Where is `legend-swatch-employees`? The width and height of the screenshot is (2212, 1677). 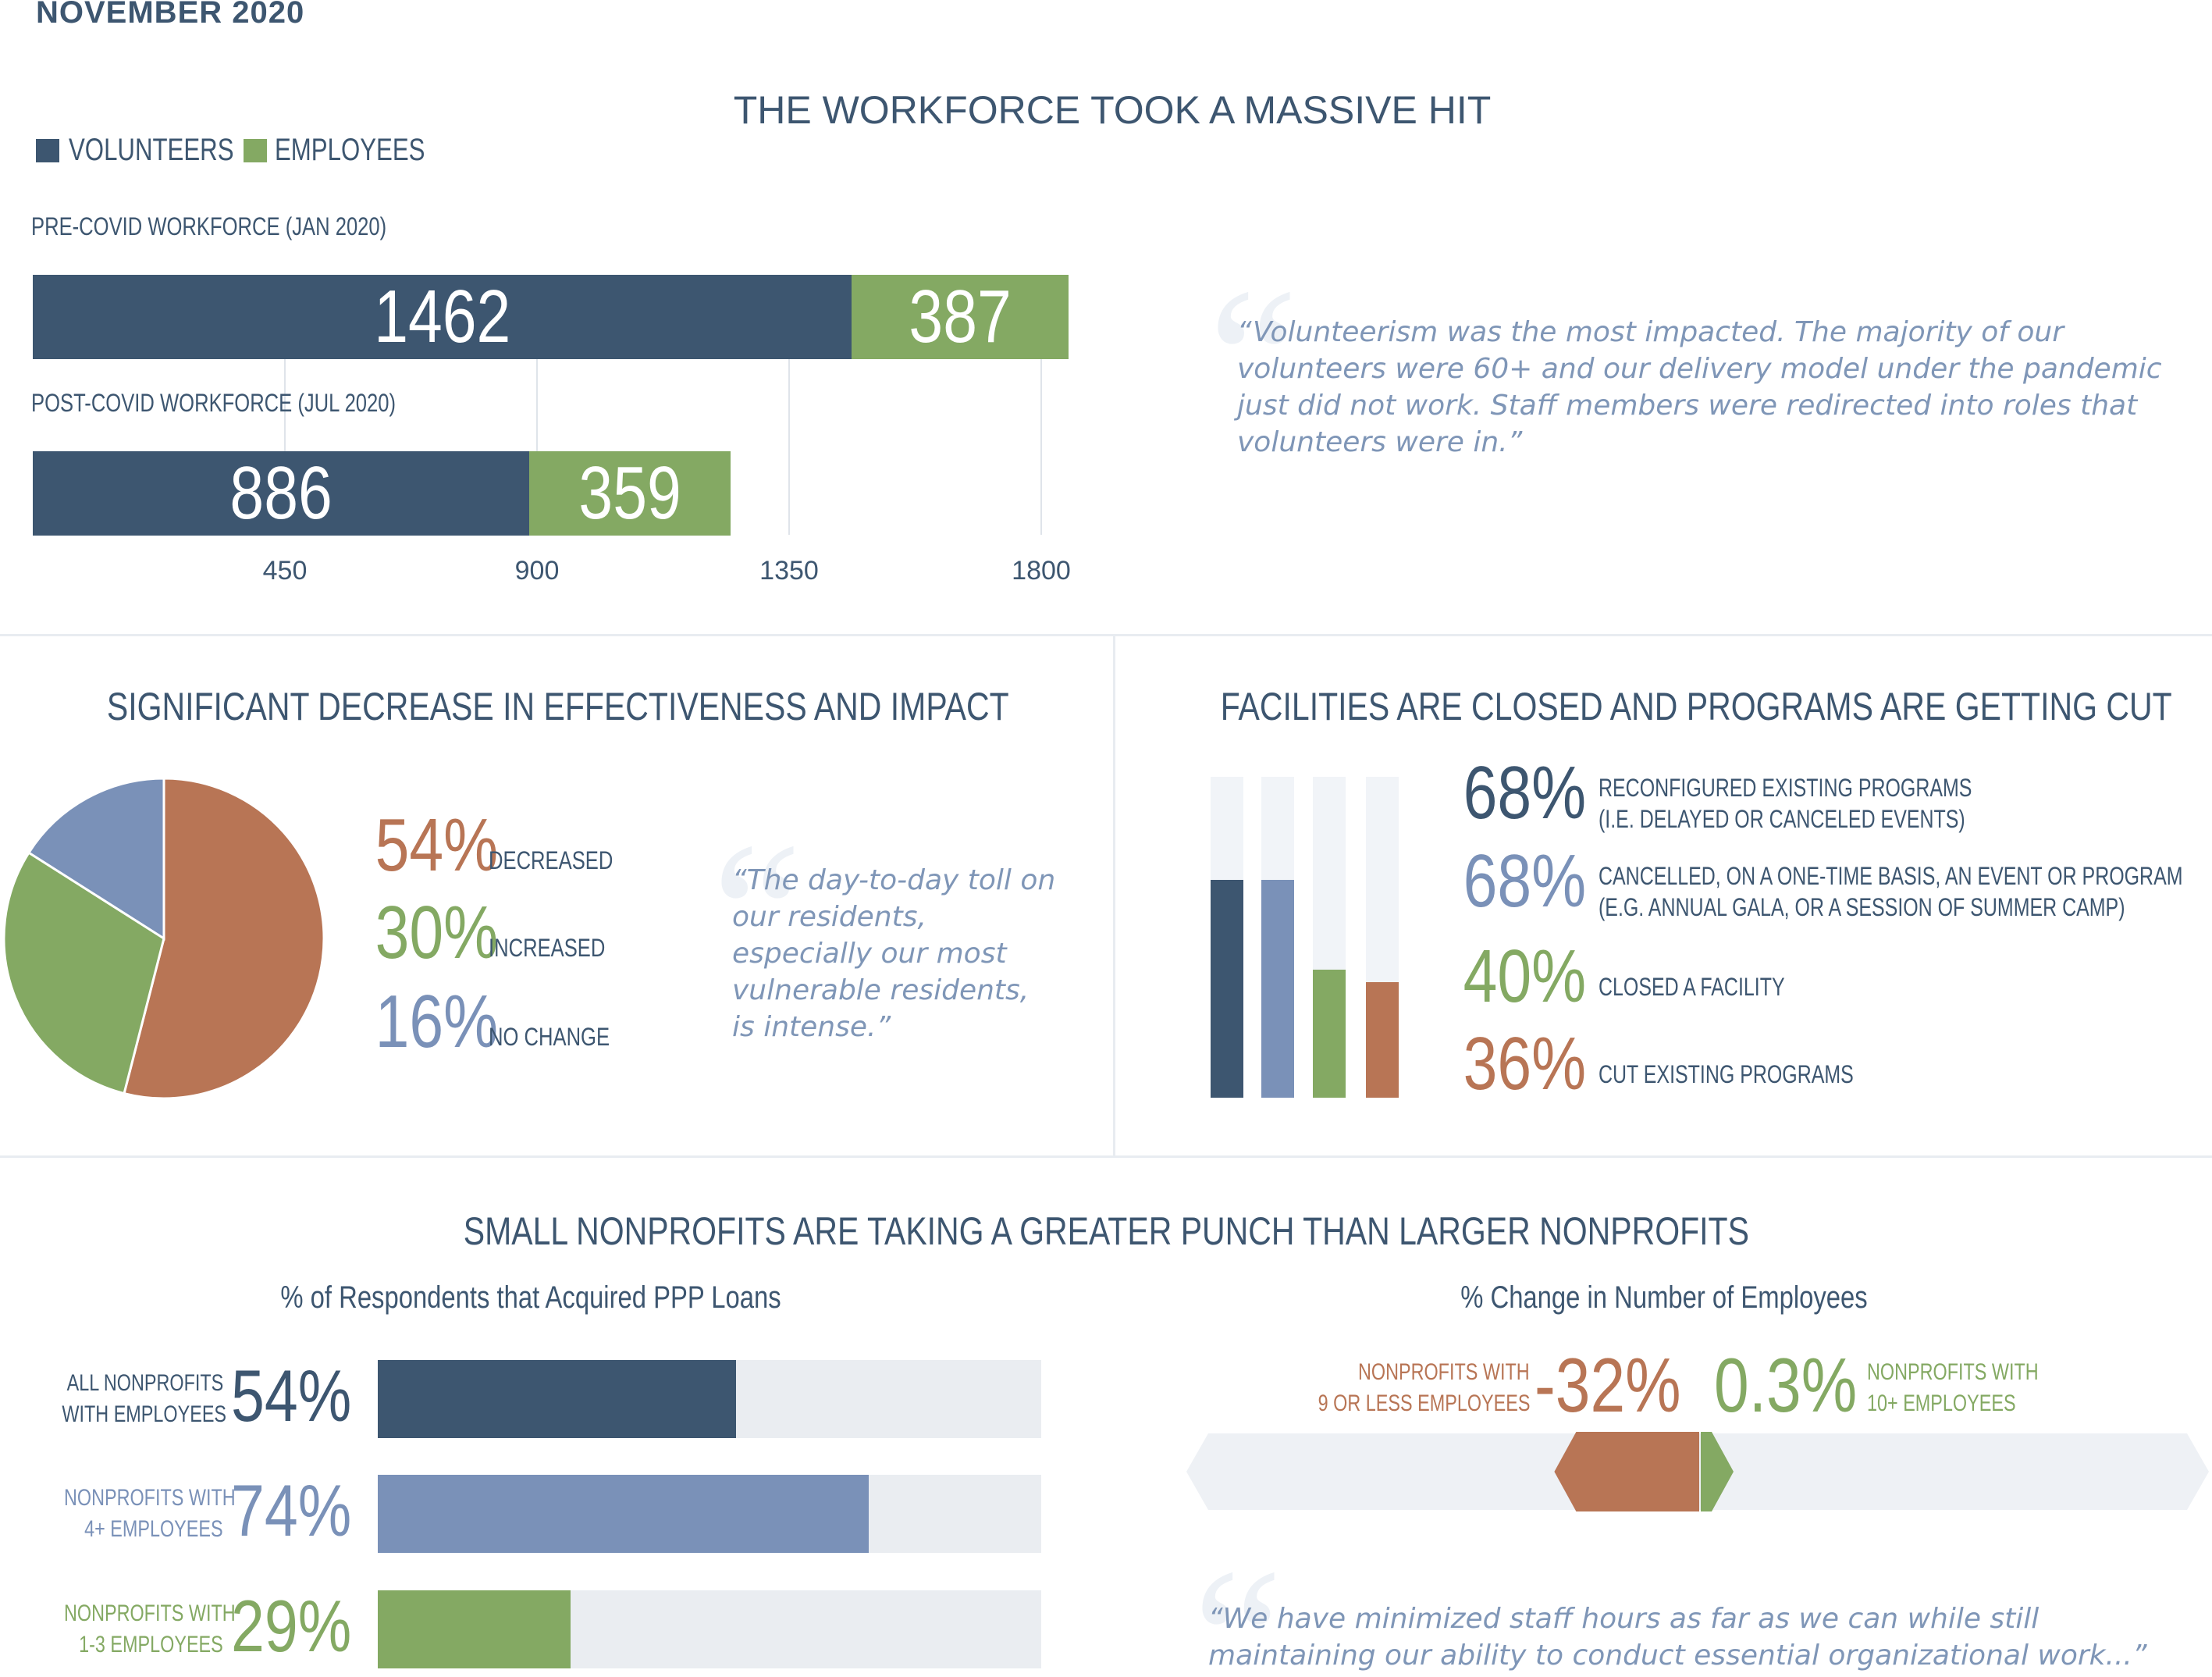 legend-swatch-employees is located at coordinates (256, 150).